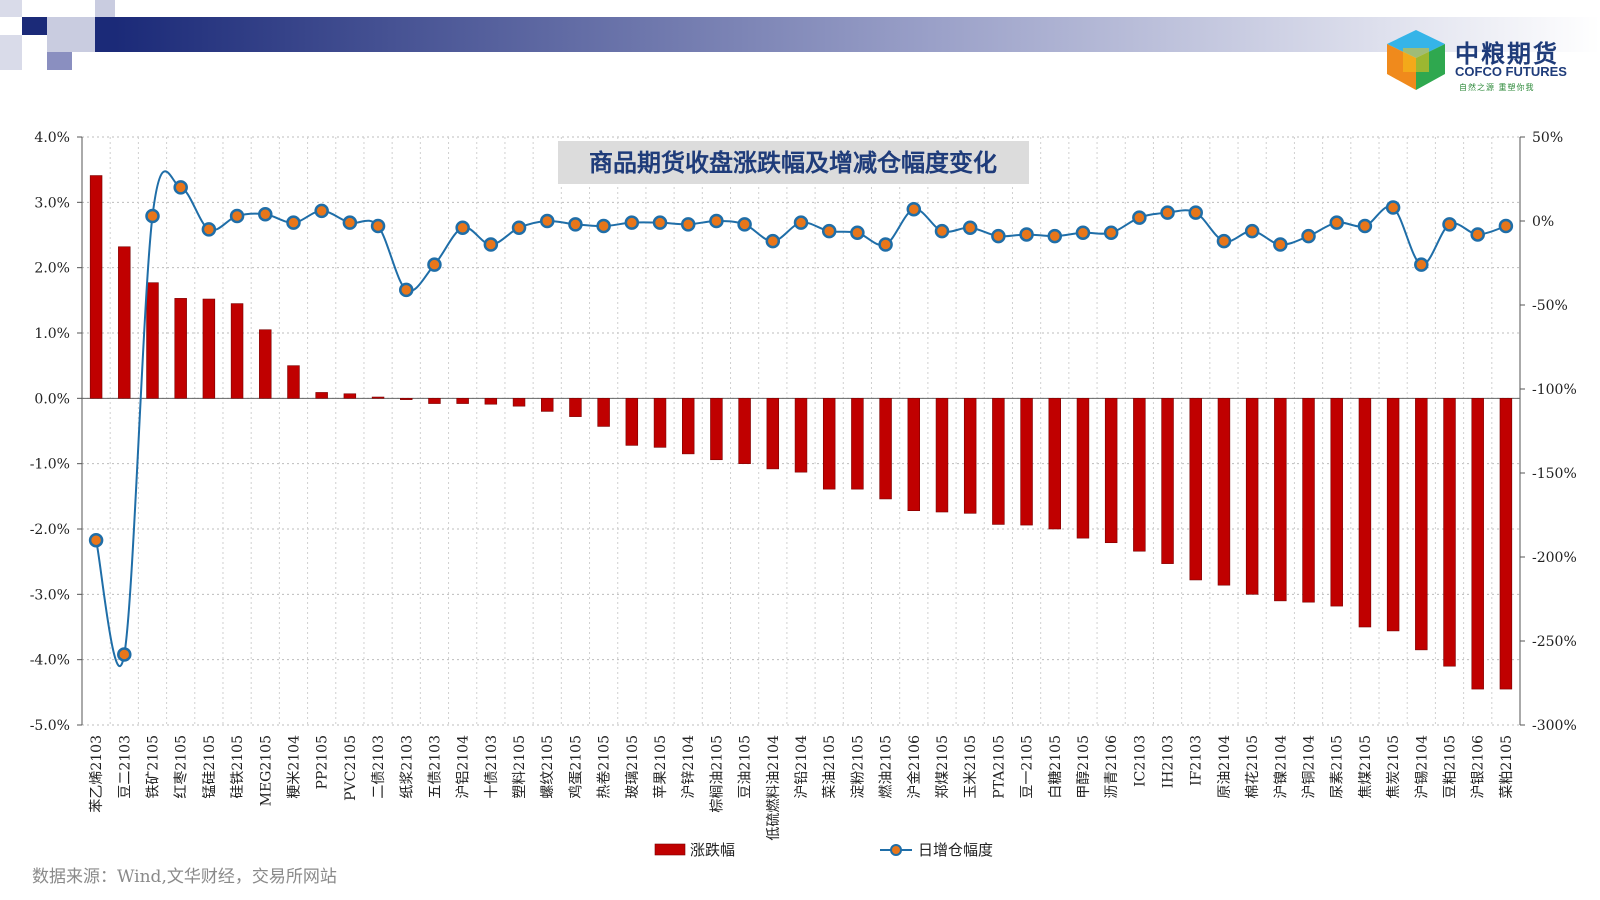 The width and height of the screenshot is (1600, 900). What do you see at coordinates (773, 788) in the screenshot?
I see `x-tick-label: 低硫燃料油2104` at bounding box center [773, 788].